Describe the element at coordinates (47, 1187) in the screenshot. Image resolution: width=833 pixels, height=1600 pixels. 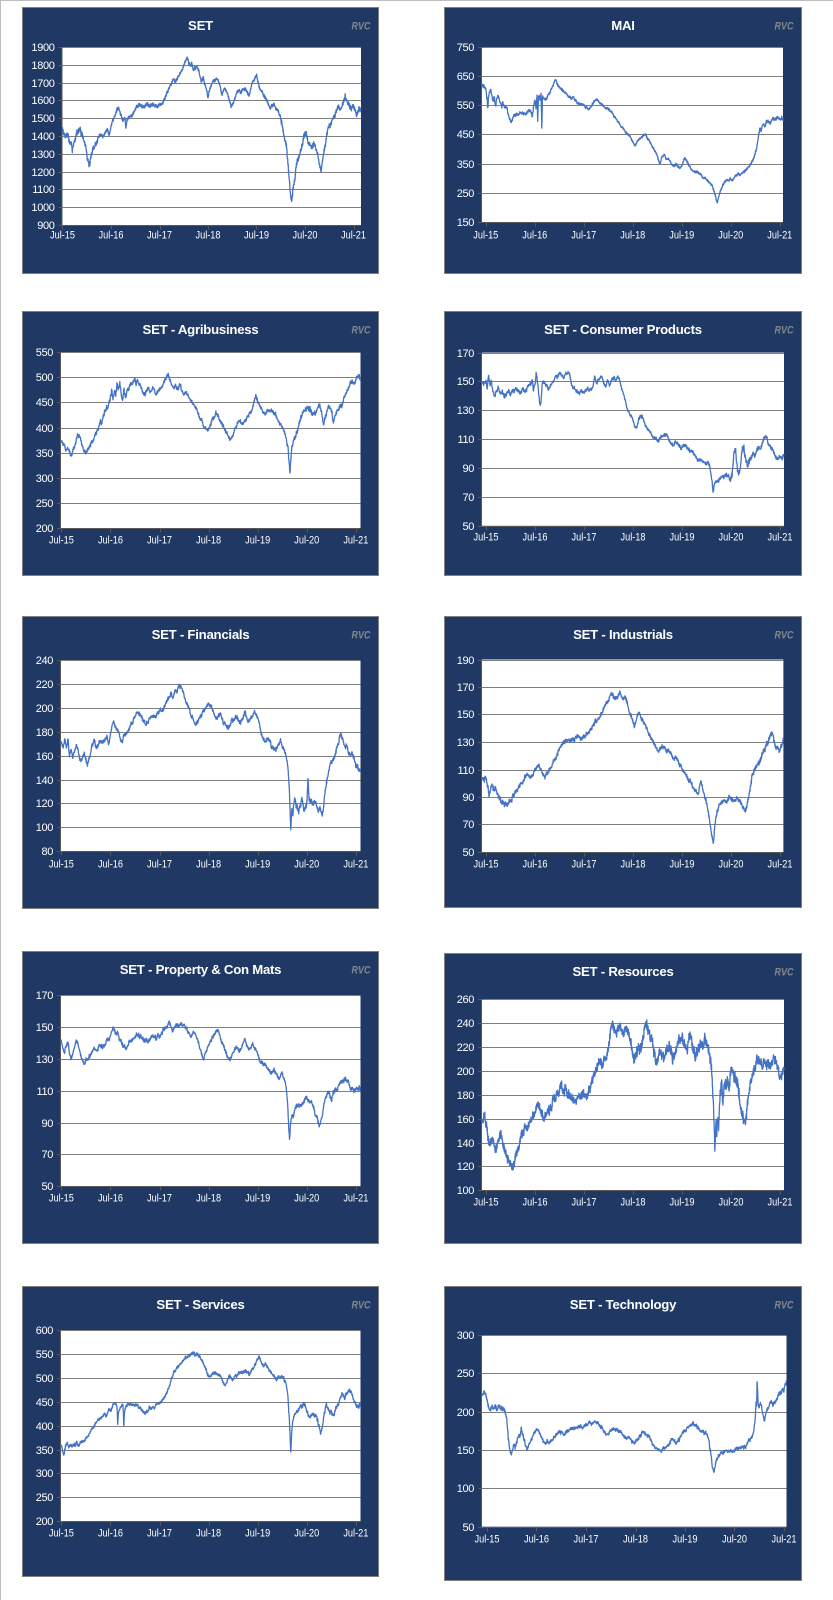
I see `svg-text: 50` at that location.